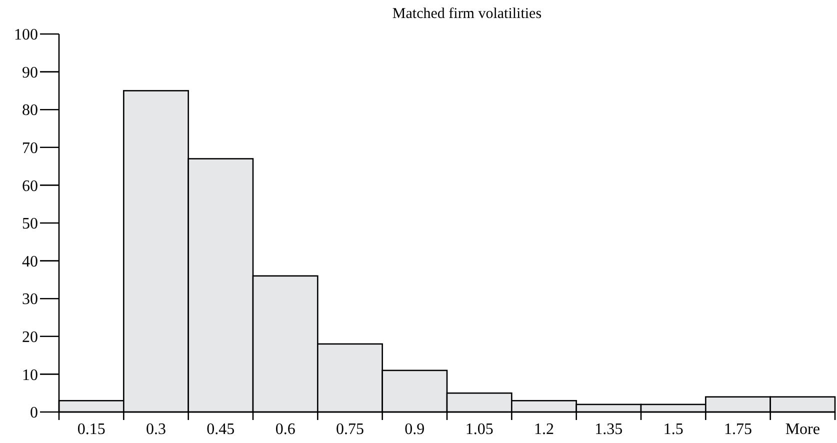 The height and width of the screenshot is (443, 837). What do you see at coordinates (34, 413) in the screenshot?
I see `y-tick-label: 0` at bounding box center [34, 413].